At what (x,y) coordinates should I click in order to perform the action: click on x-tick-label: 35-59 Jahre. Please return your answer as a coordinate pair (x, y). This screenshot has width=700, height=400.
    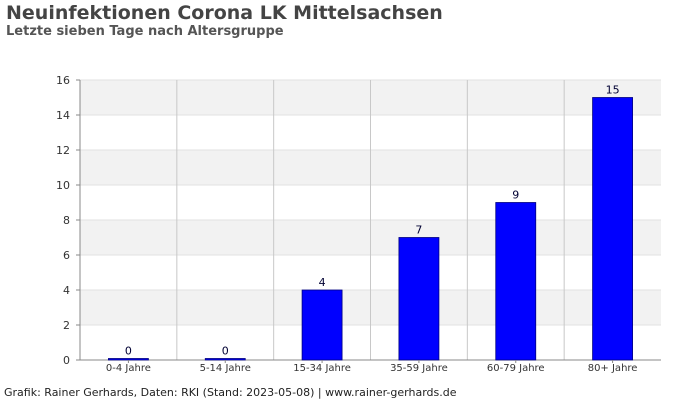
    Looking at the image, I should click on (419, 368).